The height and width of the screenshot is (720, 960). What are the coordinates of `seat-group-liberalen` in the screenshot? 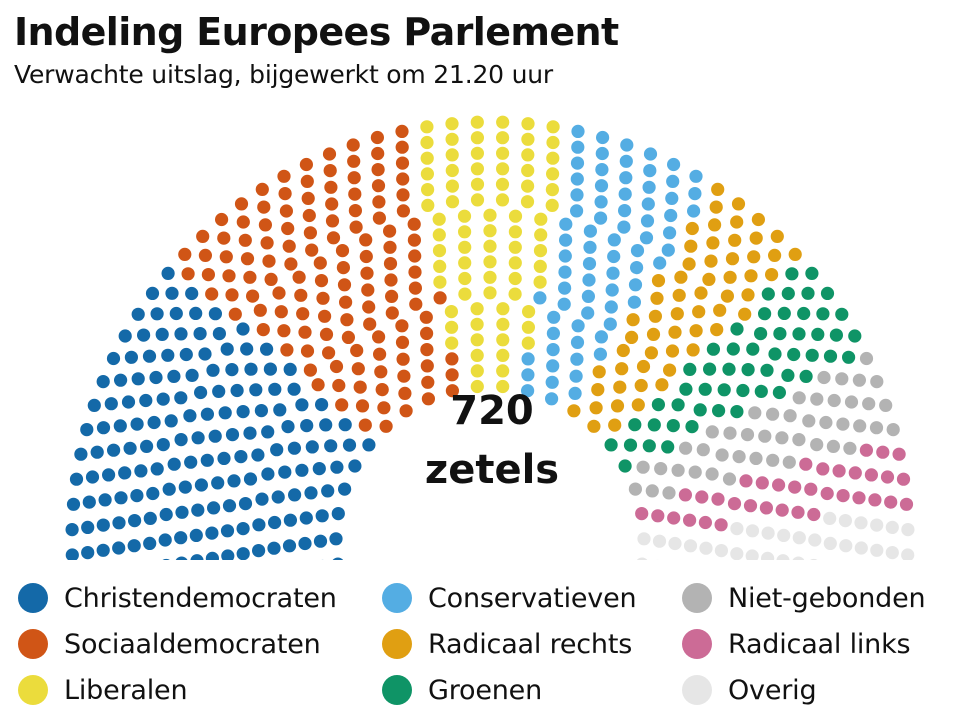 It's located at (490, 254).